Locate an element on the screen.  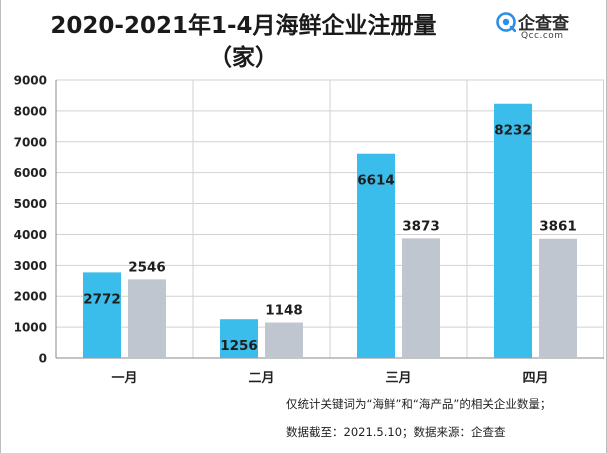
y-tick-label: 7000 is located at coordinates (30, 142).